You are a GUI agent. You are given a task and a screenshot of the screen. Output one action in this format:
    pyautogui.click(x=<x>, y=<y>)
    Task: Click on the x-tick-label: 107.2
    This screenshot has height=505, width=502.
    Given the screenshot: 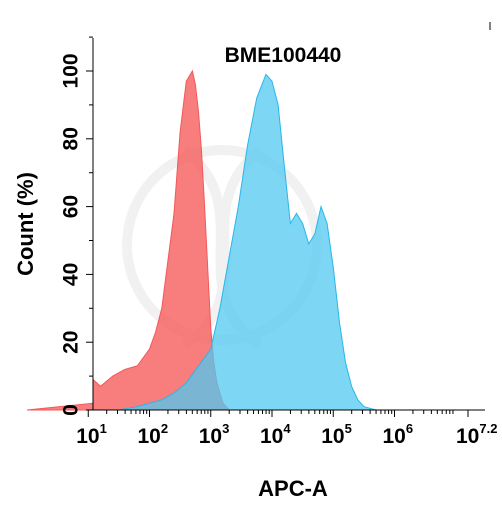 What is the action you would take?
    pyautogui.click(x=476, y=434)
    